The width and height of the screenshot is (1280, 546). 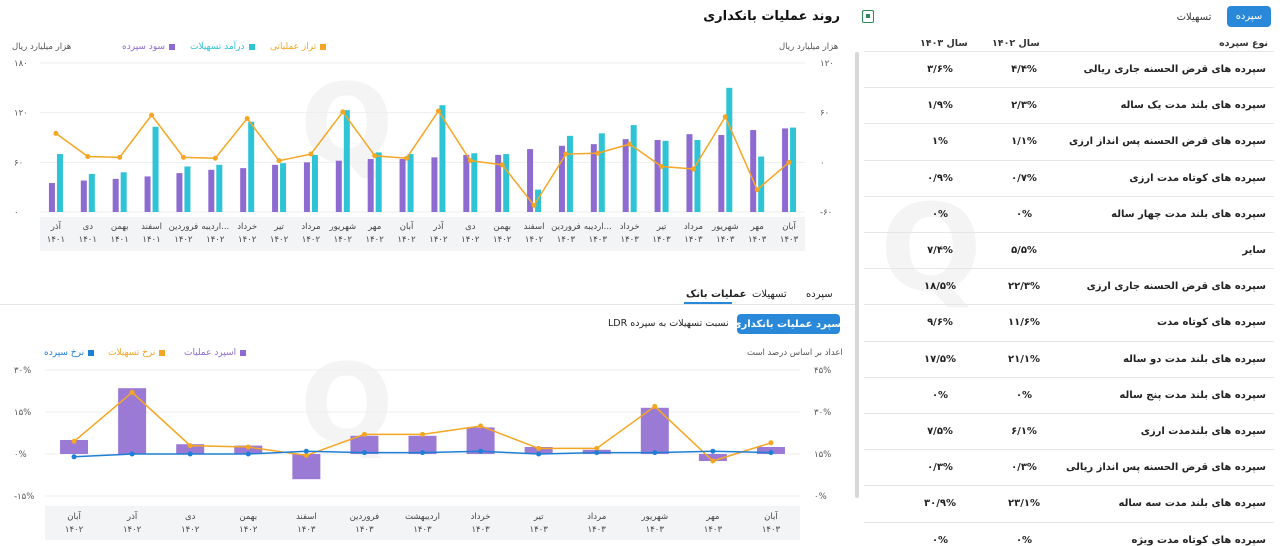 I want to click on subtab-facilities: تسهیلات, so click(x=769, y=294).